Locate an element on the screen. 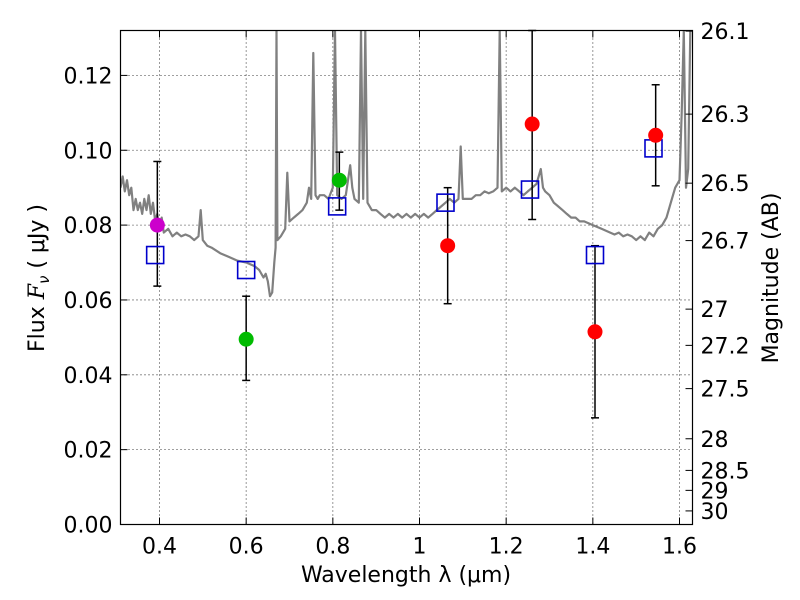  y-tick-label: 0.10 is located at coordinates (88, 151).